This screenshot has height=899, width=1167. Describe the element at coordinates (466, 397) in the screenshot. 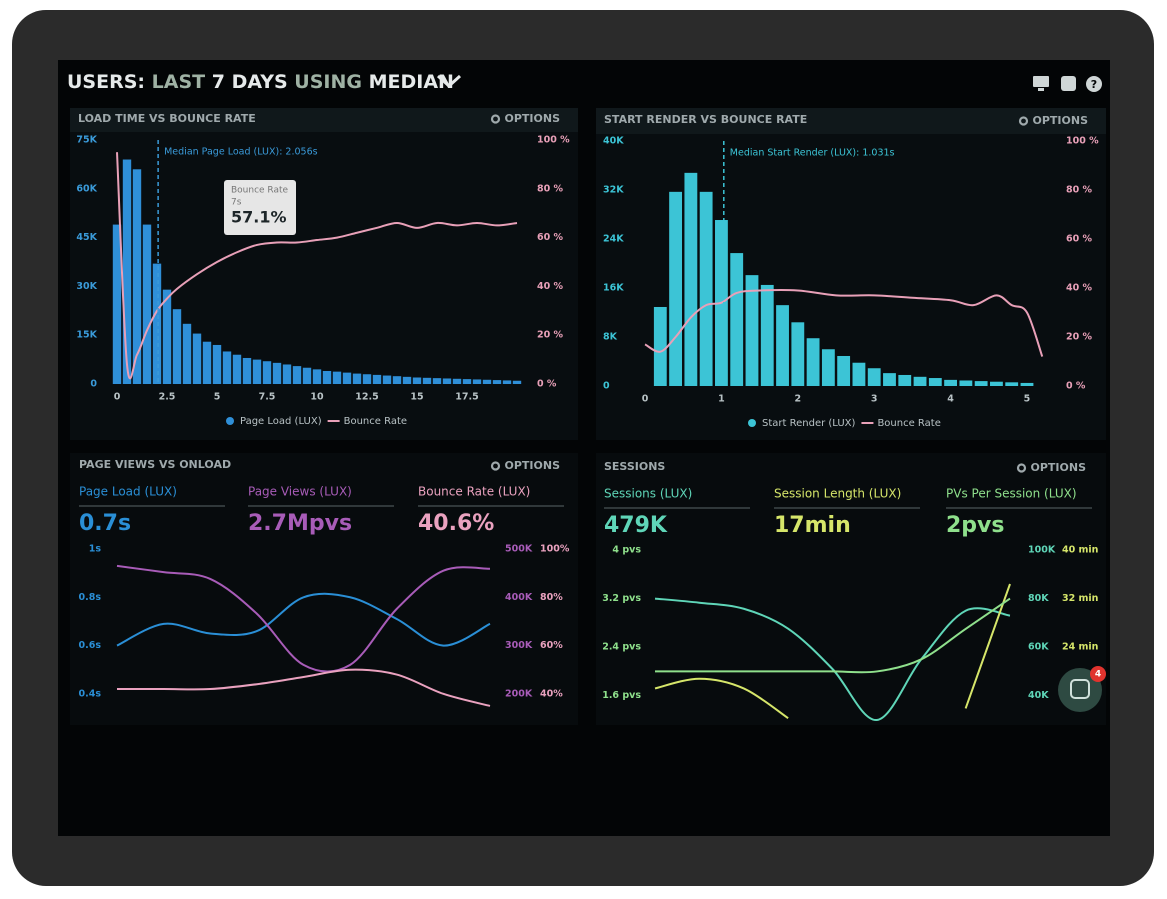

I see `x-tick-label: 17.5` at that location.